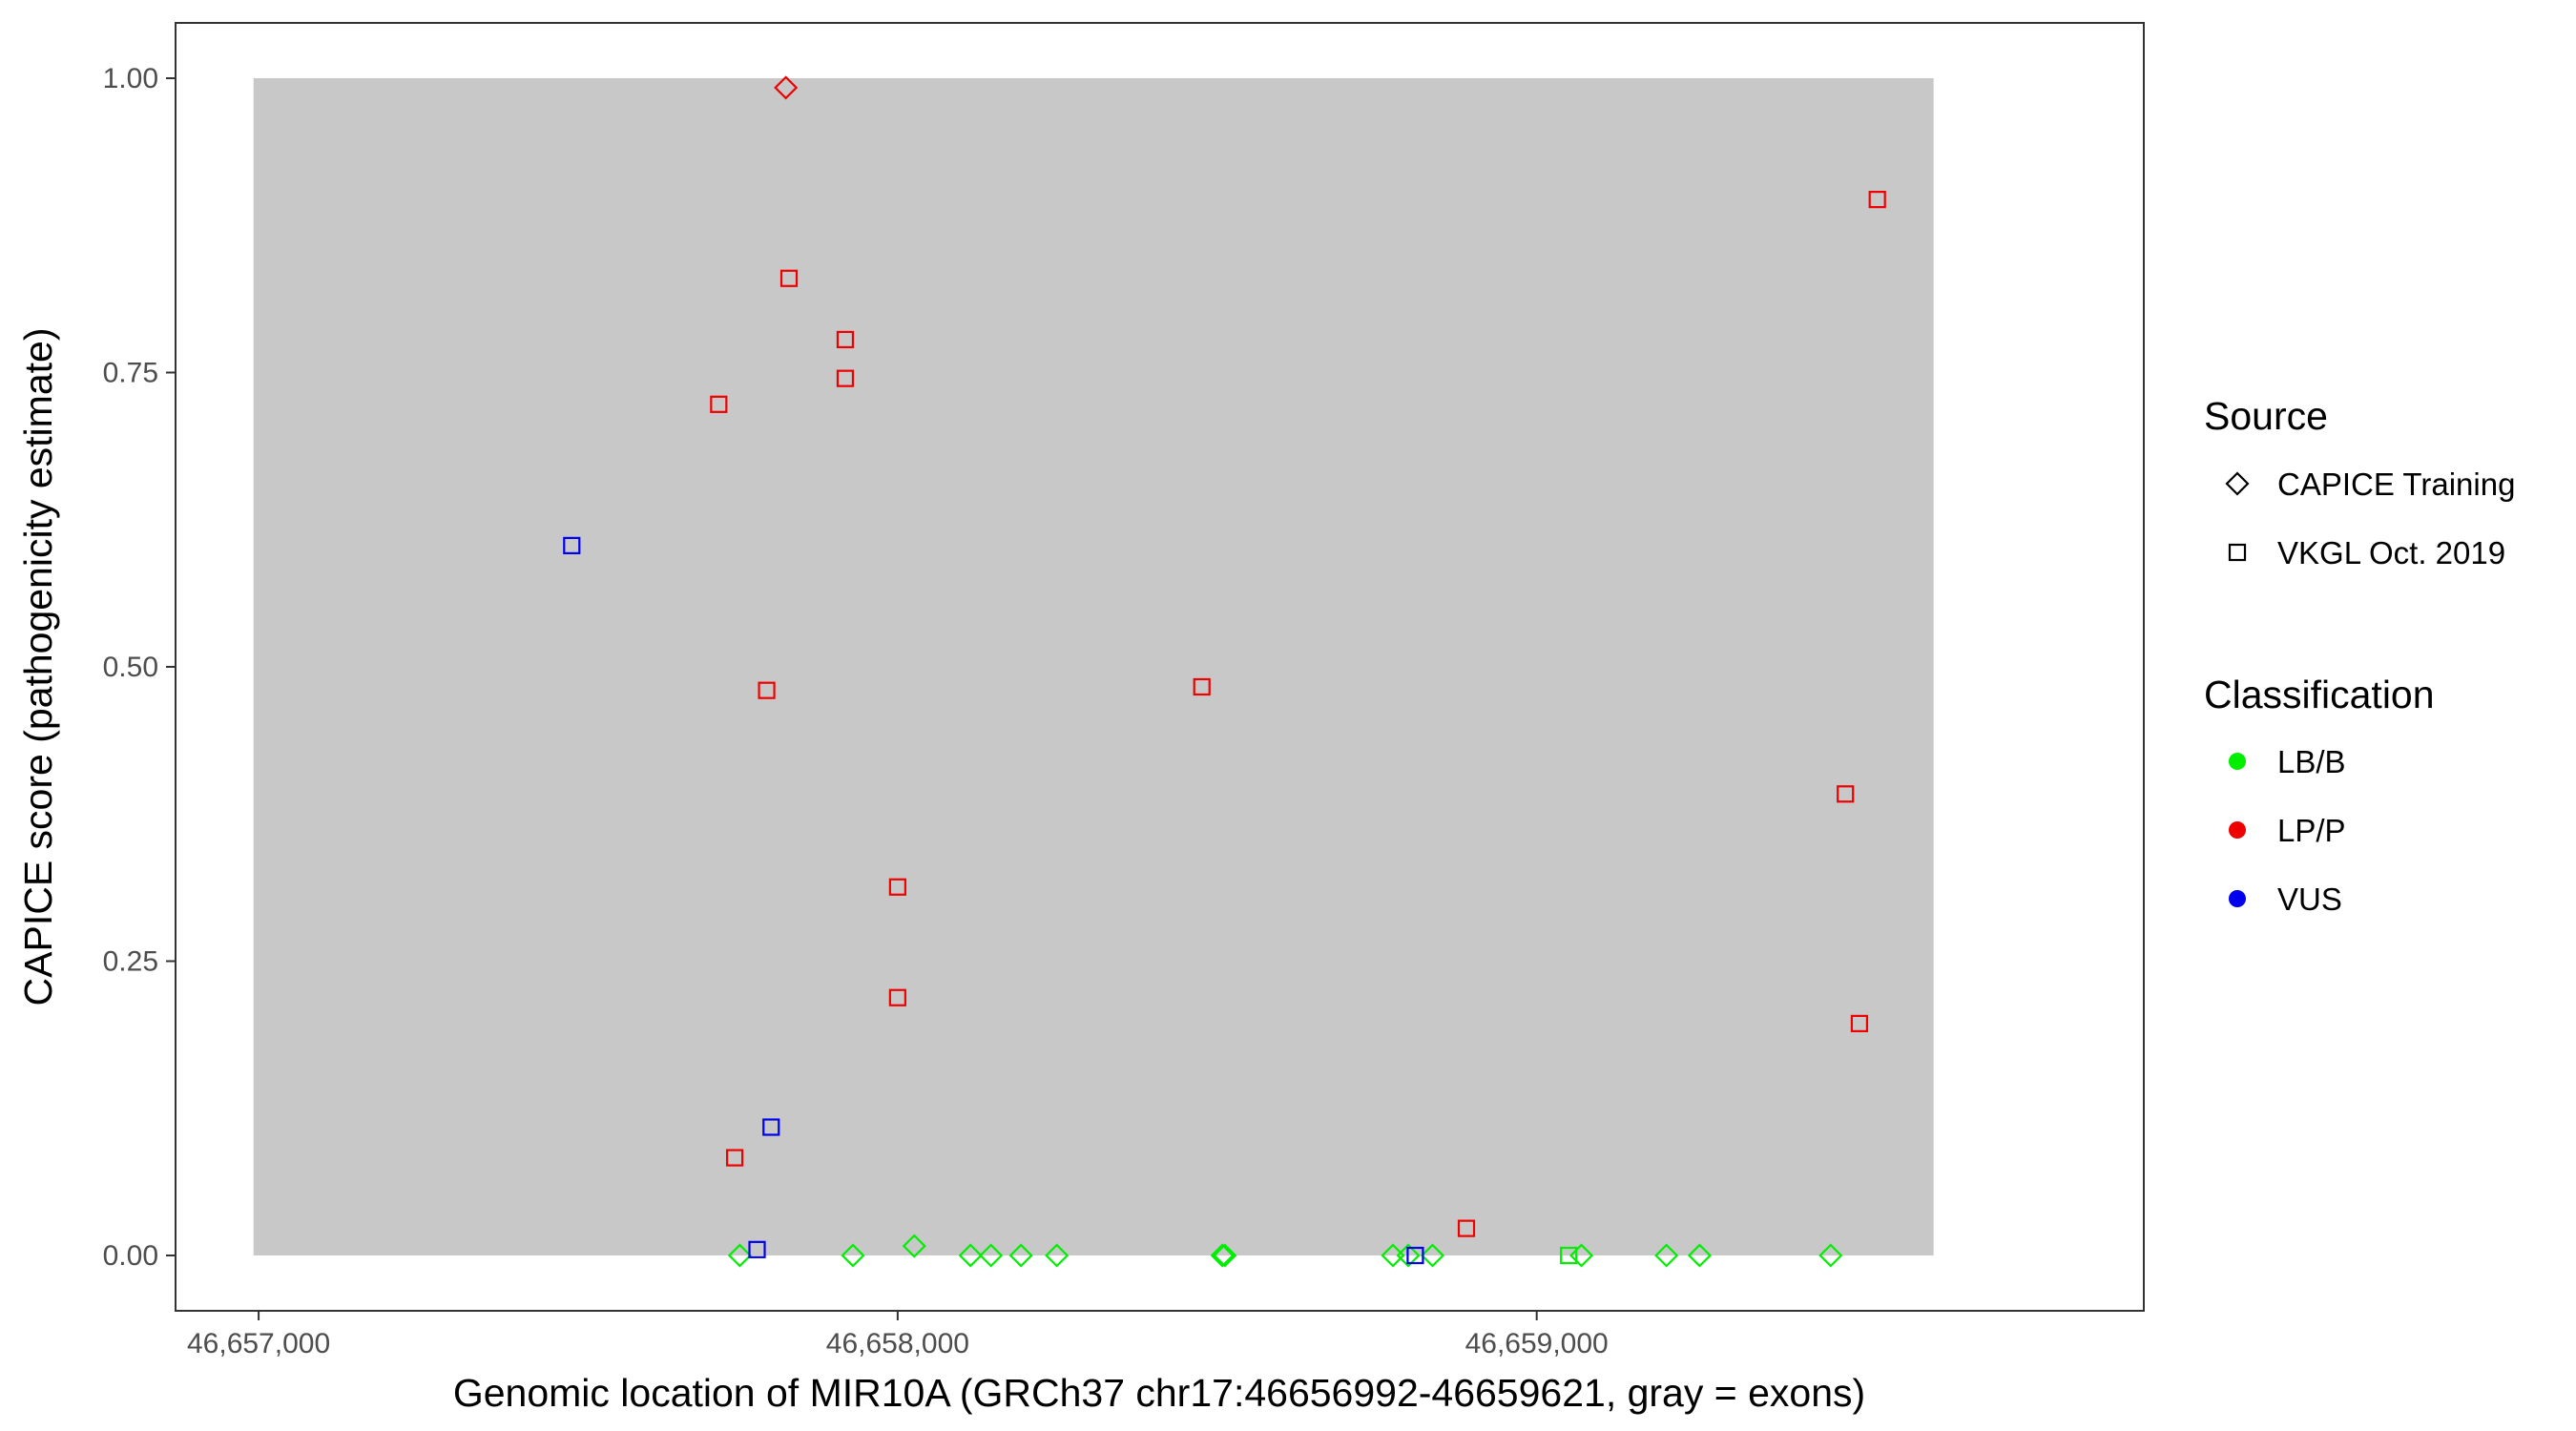  What do you see at coordinates (130, 667) in the screenshot?
I see `y-tick-label: 0.50` at bounding box center [130, 667].